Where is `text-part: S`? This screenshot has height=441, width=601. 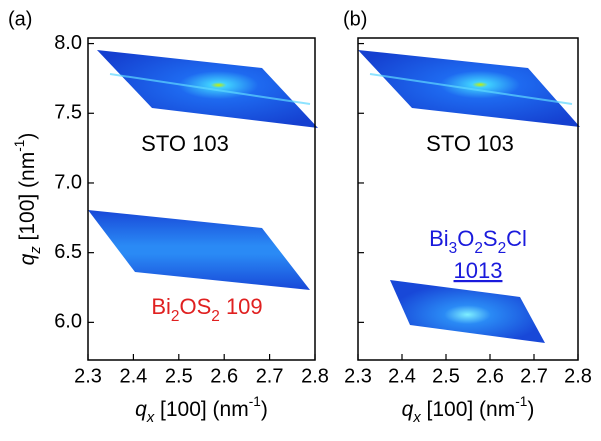 text-part: S is located at coordinates (490, 238).